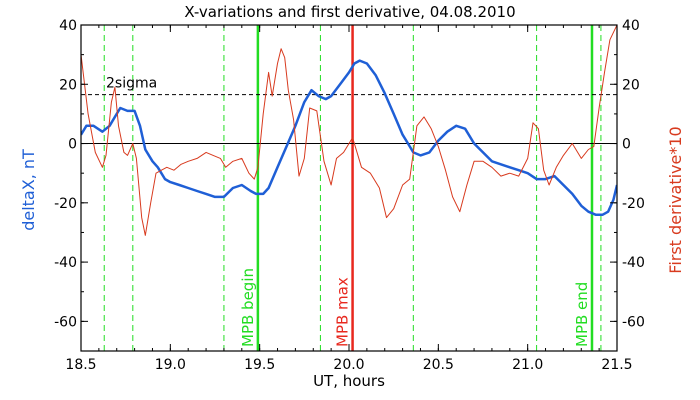  I want to click on x-tick-label: 20.0, so click(348, 365).